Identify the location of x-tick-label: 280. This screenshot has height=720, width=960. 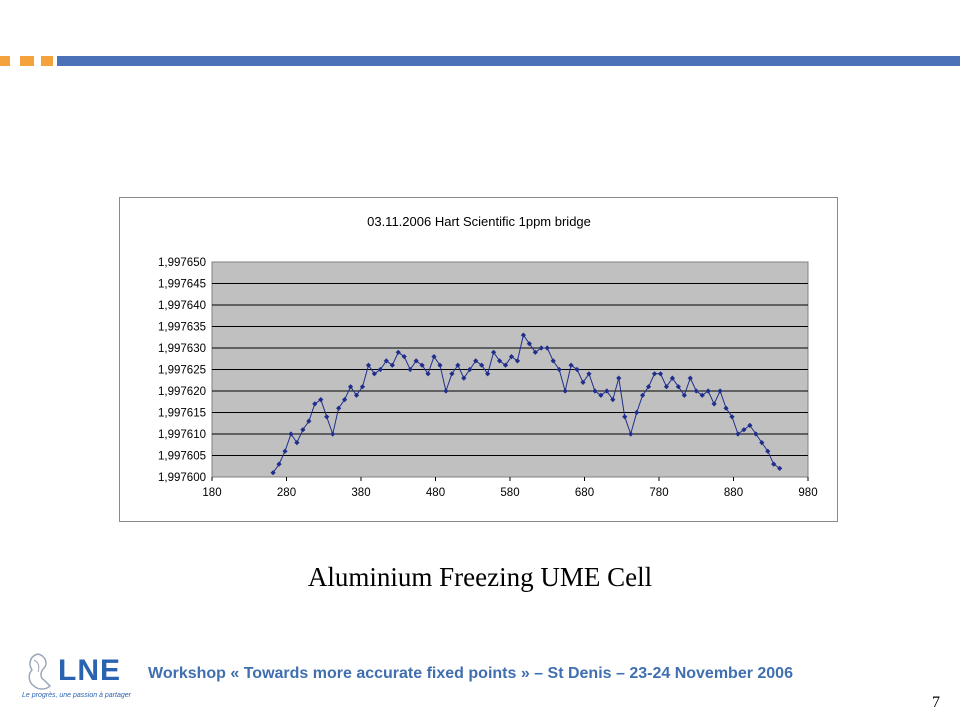
(286, 493).